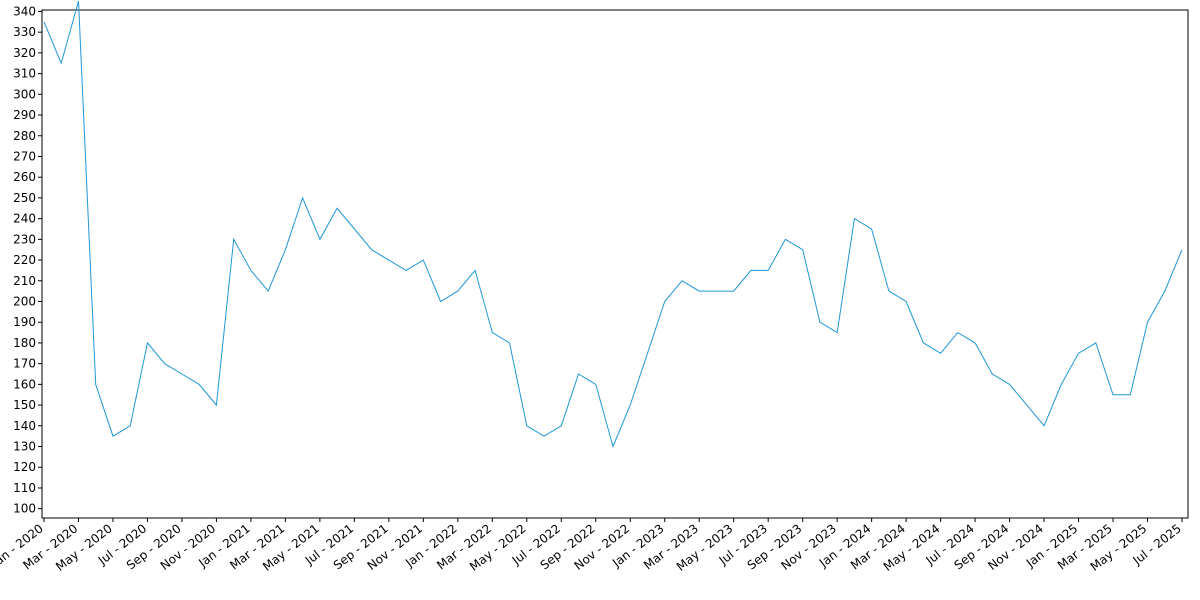  What do you see at coordinates (24, 364) in the screenshot?
I see `y-tick-label: 170` at bounding box center [24, 364].